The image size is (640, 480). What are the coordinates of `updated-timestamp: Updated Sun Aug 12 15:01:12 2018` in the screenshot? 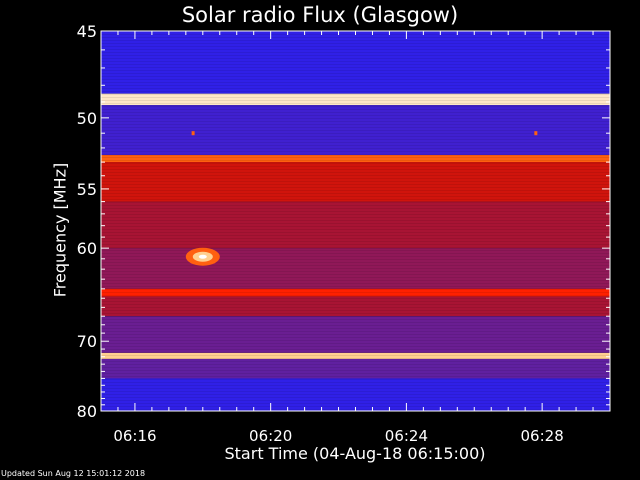 It's located at (73, 473).